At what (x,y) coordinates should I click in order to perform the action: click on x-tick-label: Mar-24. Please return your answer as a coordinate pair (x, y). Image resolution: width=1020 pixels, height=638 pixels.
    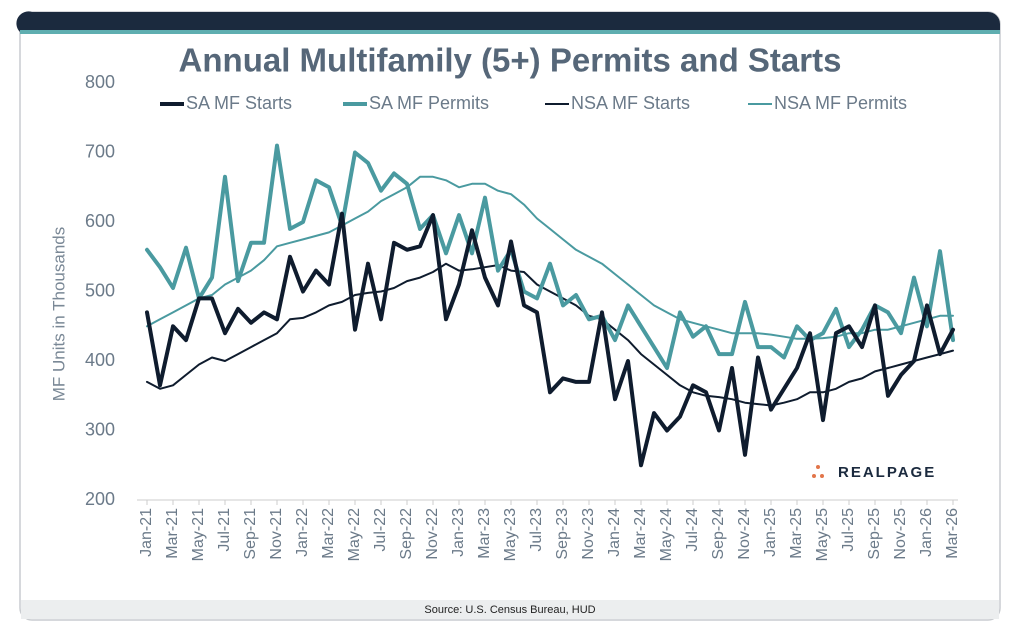
    Looking at the image, I should click on (640, 533).